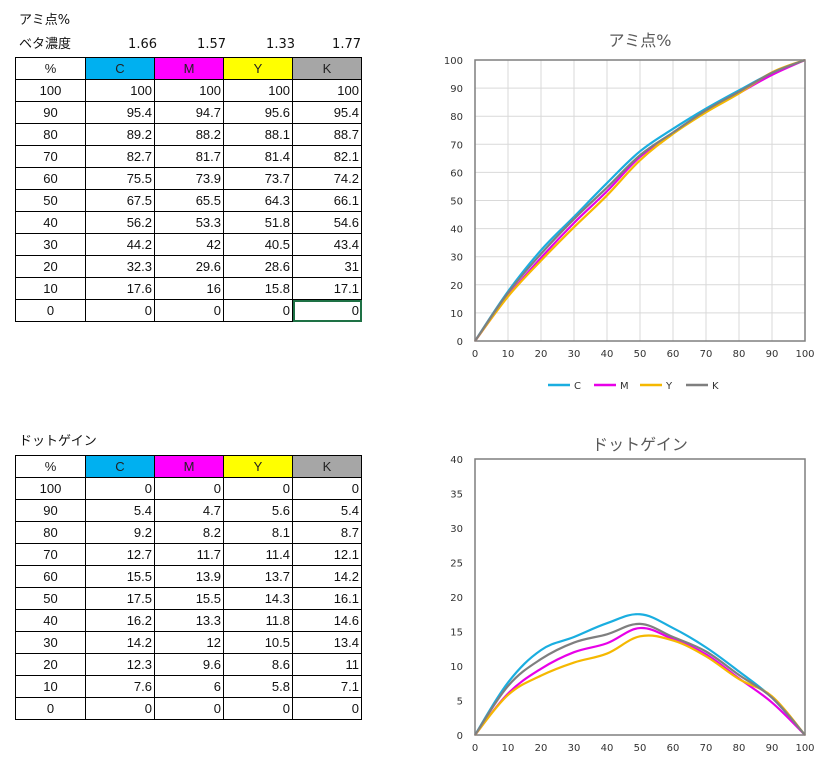 The height and width of the screenshot is (759, 823). I want to click on dot-gain-chart-plot-area, so click(640, 597).